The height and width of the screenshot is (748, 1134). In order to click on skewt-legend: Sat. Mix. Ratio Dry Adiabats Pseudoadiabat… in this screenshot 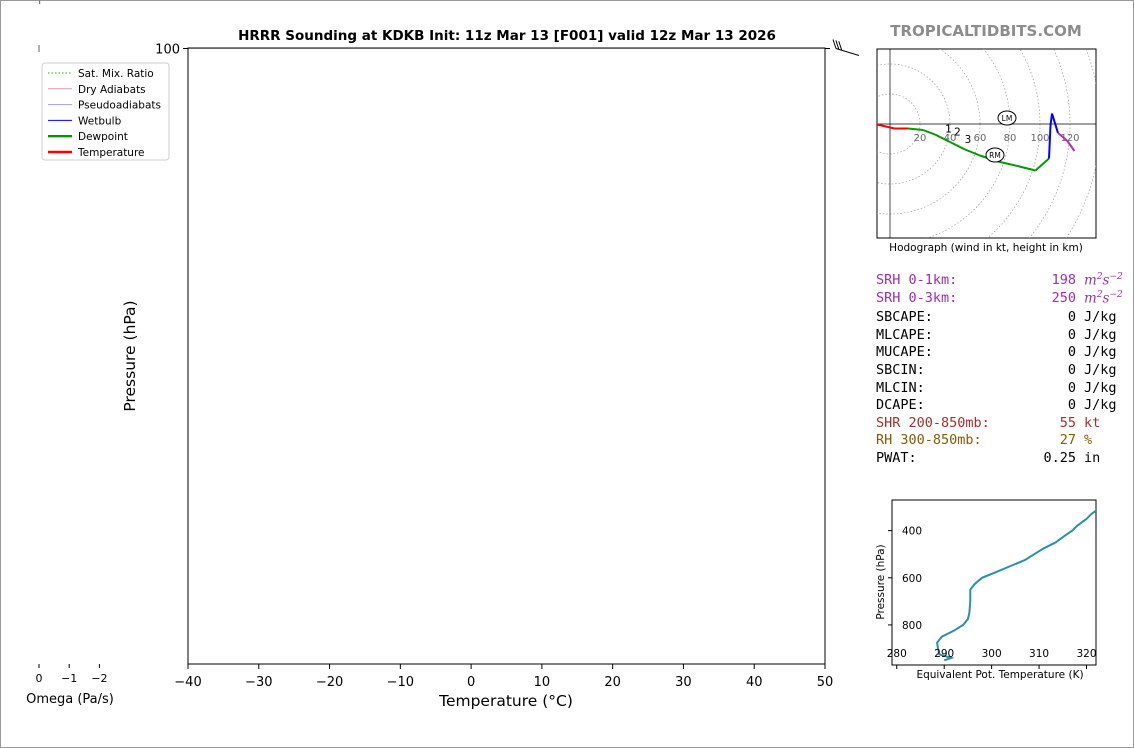, I will do `click(105, 111)`.